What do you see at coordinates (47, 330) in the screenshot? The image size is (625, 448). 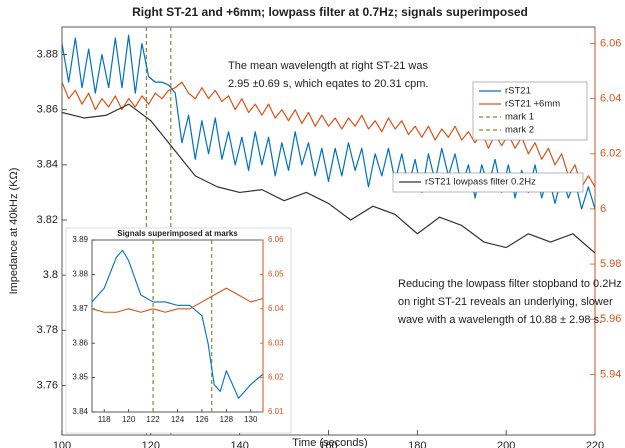 I see `y-tick-label: 3.78` at bounding box center [47, 330].